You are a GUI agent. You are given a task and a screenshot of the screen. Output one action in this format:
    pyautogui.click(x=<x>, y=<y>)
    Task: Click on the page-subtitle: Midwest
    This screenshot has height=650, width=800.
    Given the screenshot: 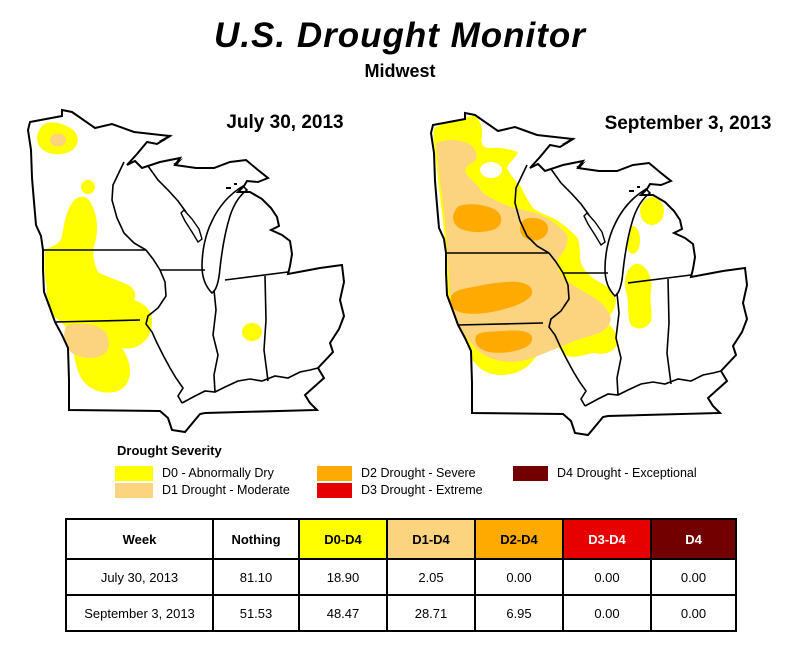 What is the action you would take?
    pyautogui.click(x=400, y=71)
    